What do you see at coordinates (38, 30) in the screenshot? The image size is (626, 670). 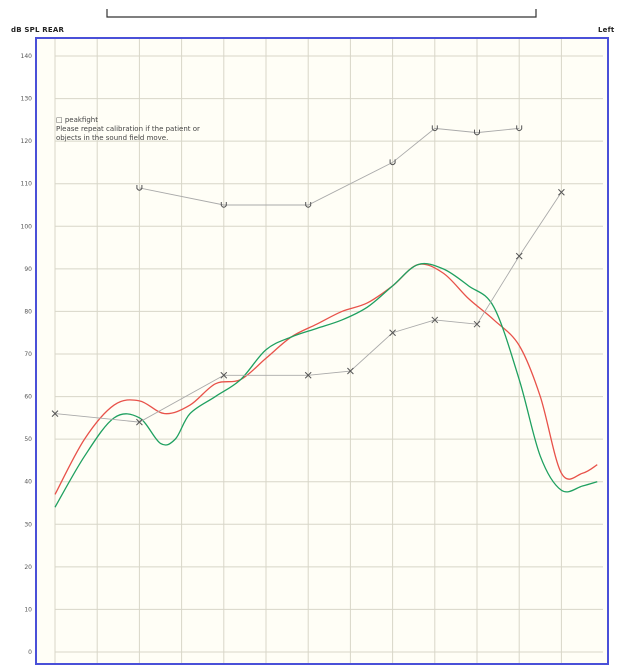 I see `y-axis-unit-label: dB SPL REAR` at bounding box center [38, 30].